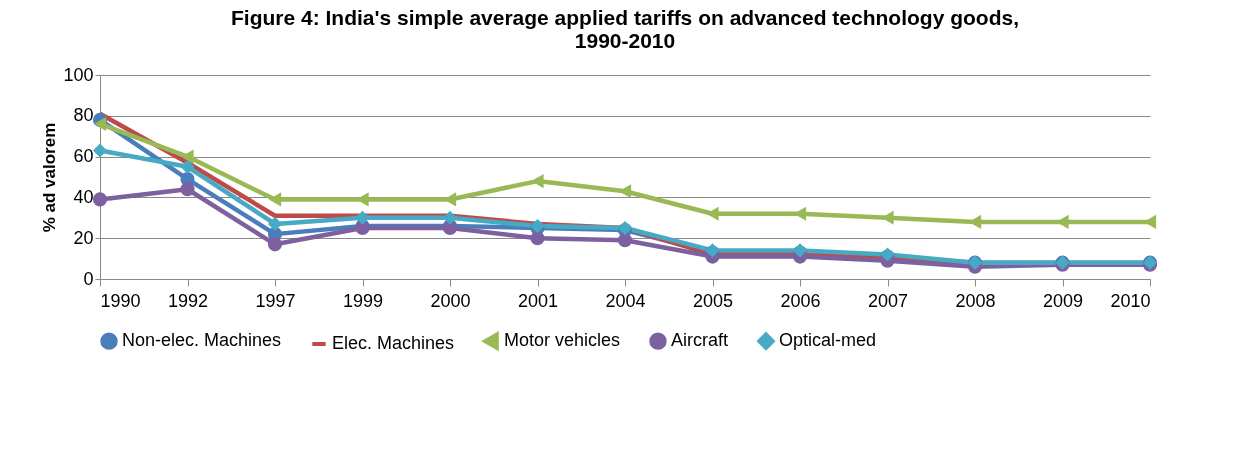 The image size is (1240, 465). Describe the element at coordinates (538, 300) in the screenshot. I see `x-tick-label: 2001` at that location.